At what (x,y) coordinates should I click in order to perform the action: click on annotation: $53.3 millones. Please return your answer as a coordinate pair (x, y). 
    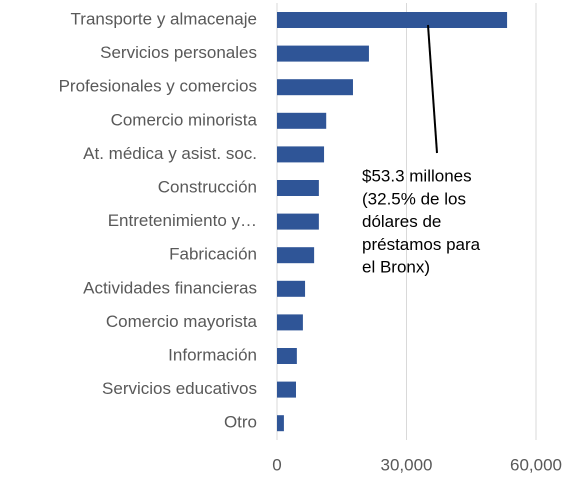
    Looking at the image, I should click on (417, 175).